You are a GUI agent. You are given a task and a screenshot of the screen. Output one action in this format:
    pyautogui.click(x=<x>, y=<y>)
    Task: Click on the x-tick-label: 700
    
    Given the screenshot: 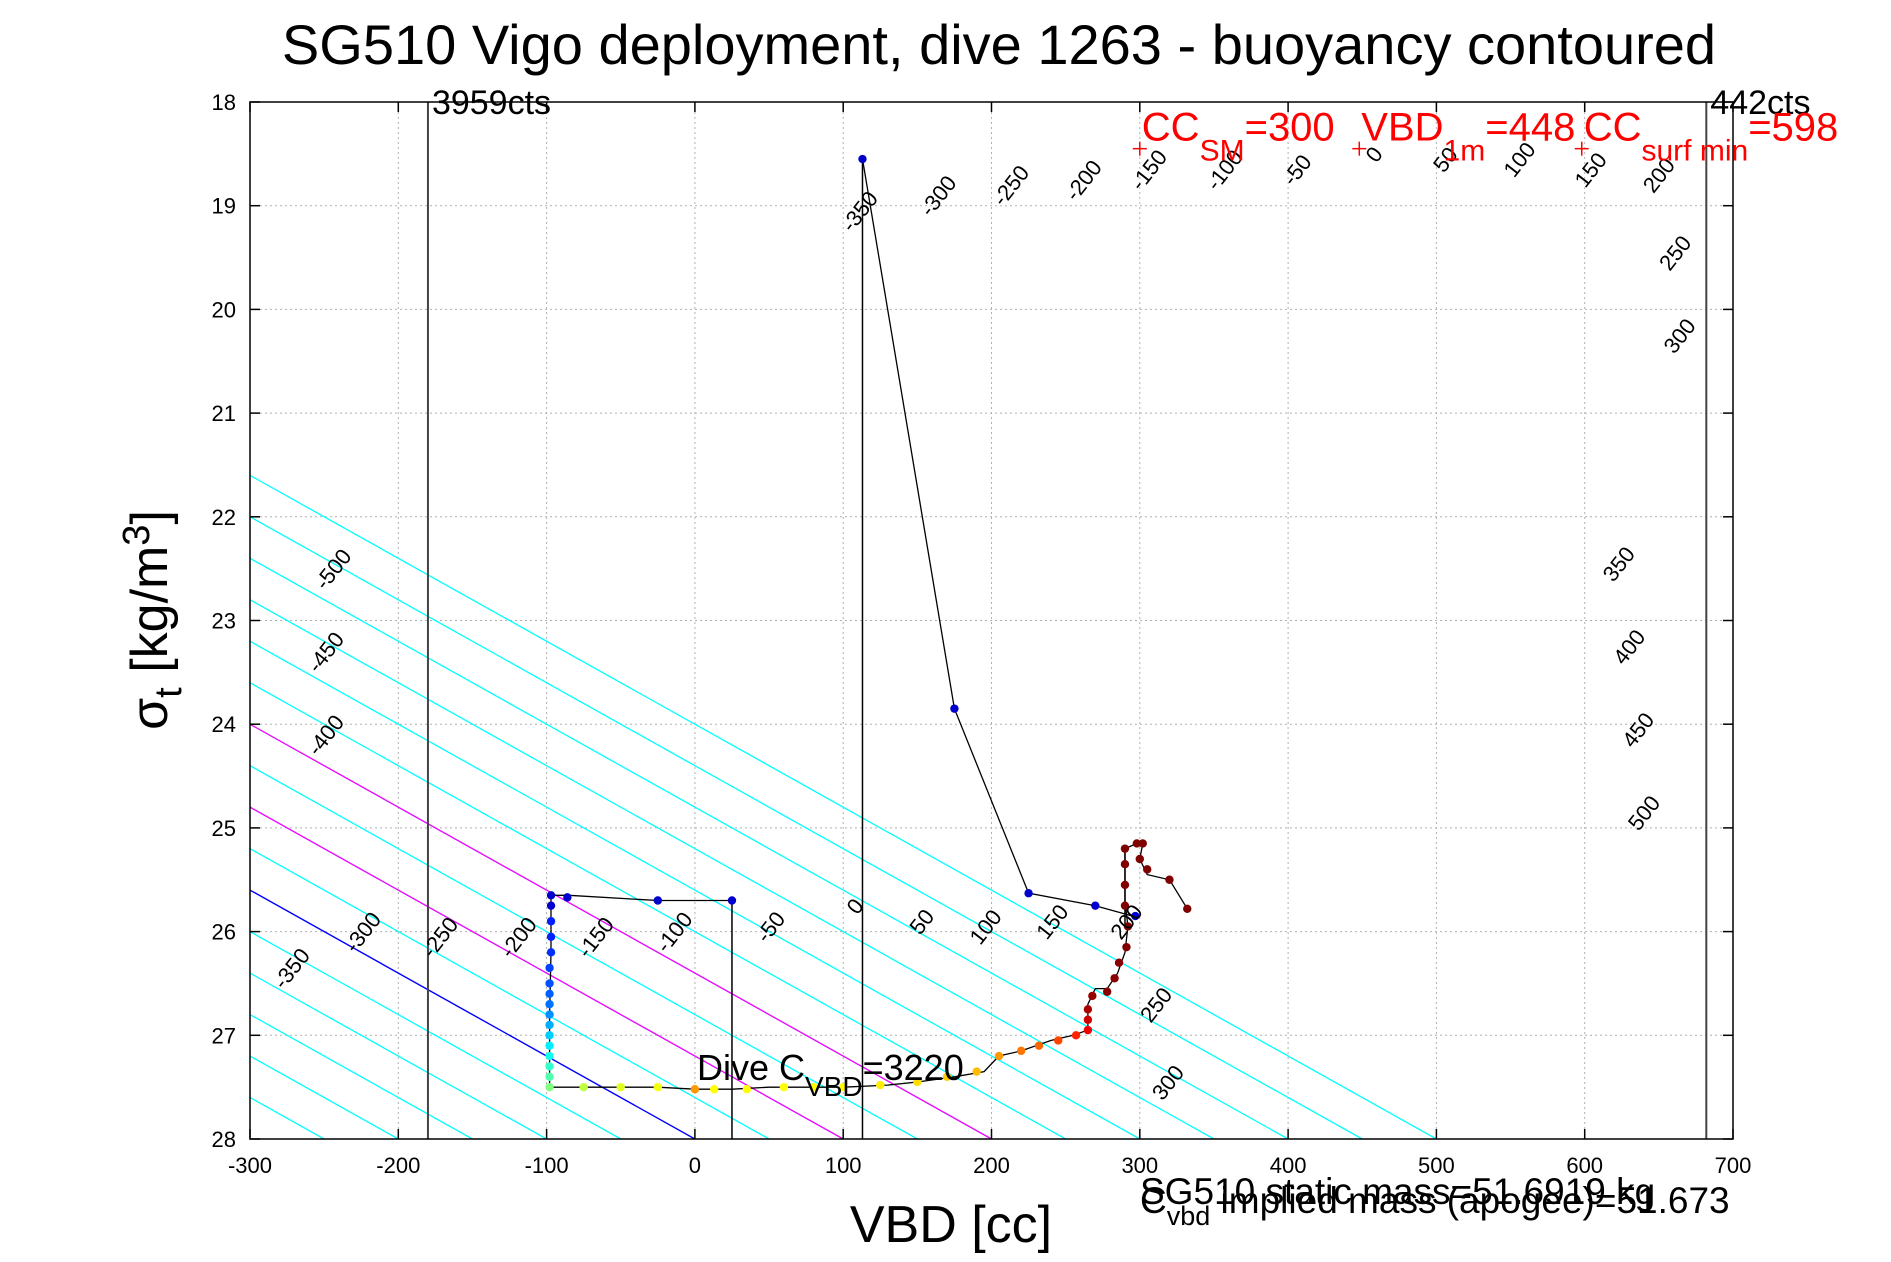 What is the action you would take?
    pyautogui.click(x=1733, y=1165)
    